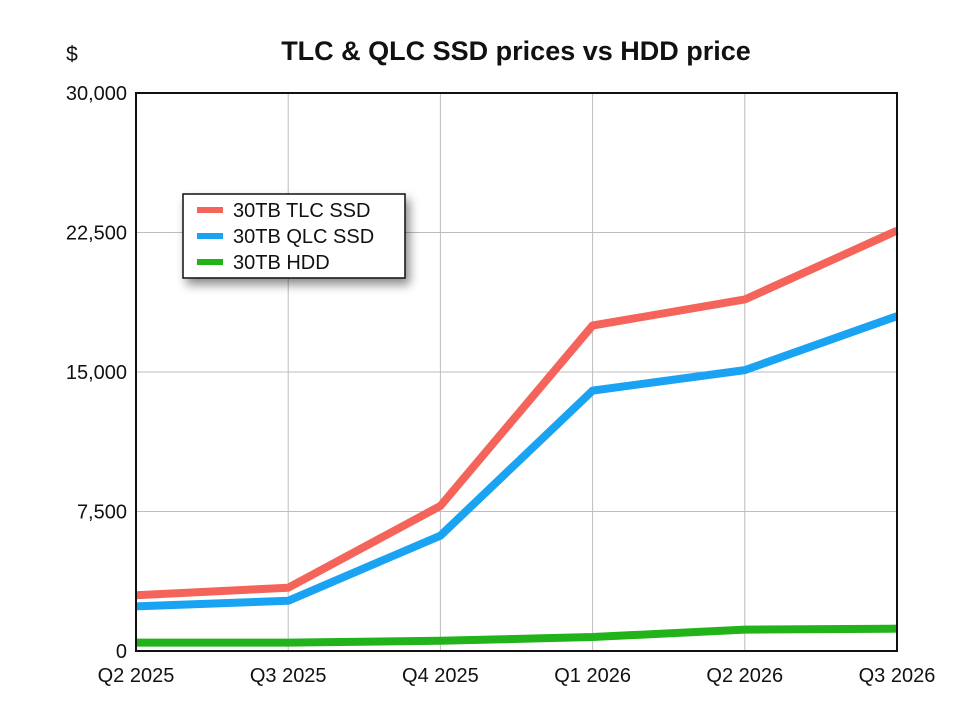 The width and height of the screenshot is (960, 712). Describe the element at coordinates (897, 676) in the screenshot. I see `x-tick-label: Q3 2026` at that location.